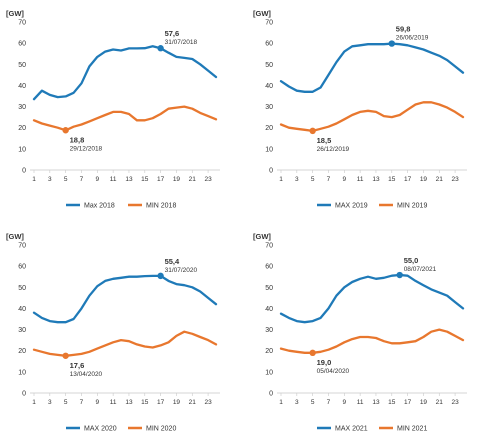  I want to click on legend-label: MAX 2019, so click(351, 206).